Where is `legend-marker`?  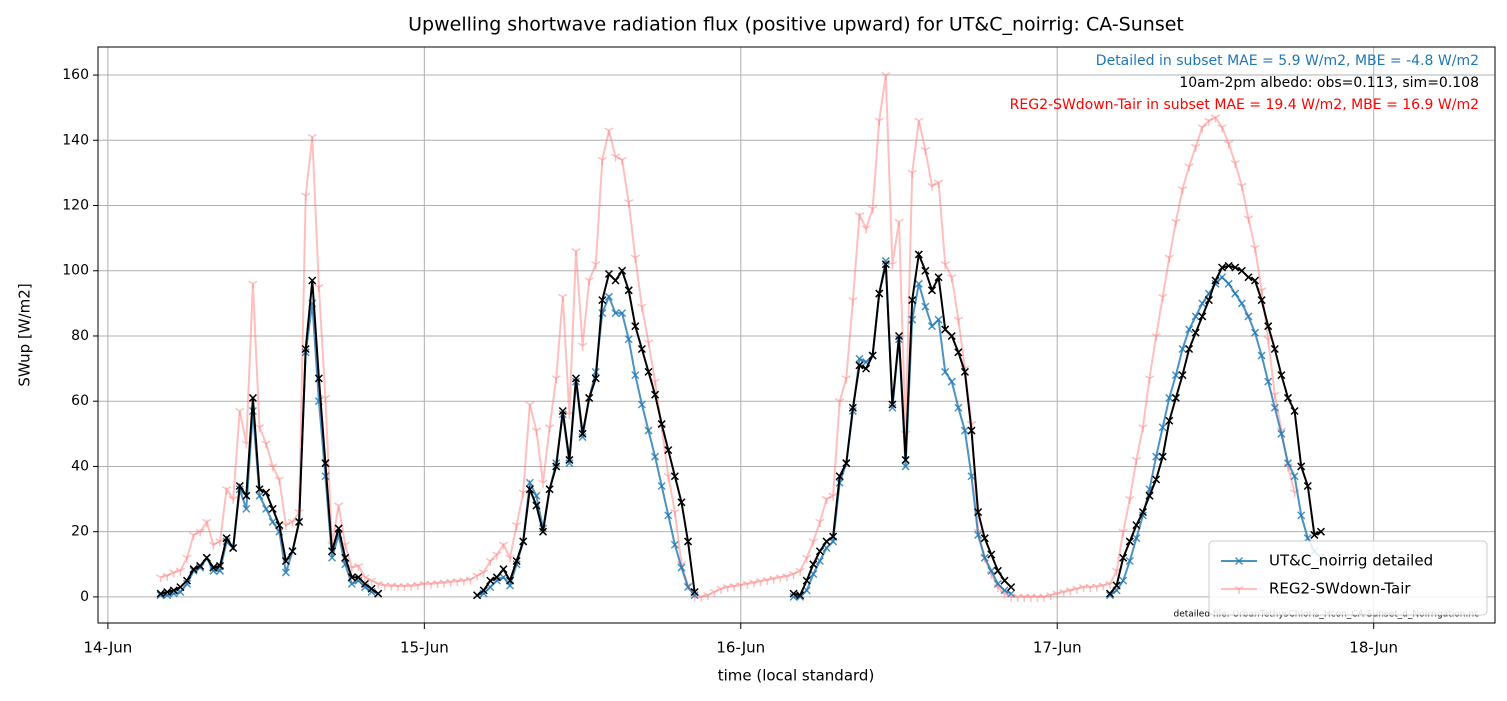
legend-marker is located at coordinates (1239, 561).